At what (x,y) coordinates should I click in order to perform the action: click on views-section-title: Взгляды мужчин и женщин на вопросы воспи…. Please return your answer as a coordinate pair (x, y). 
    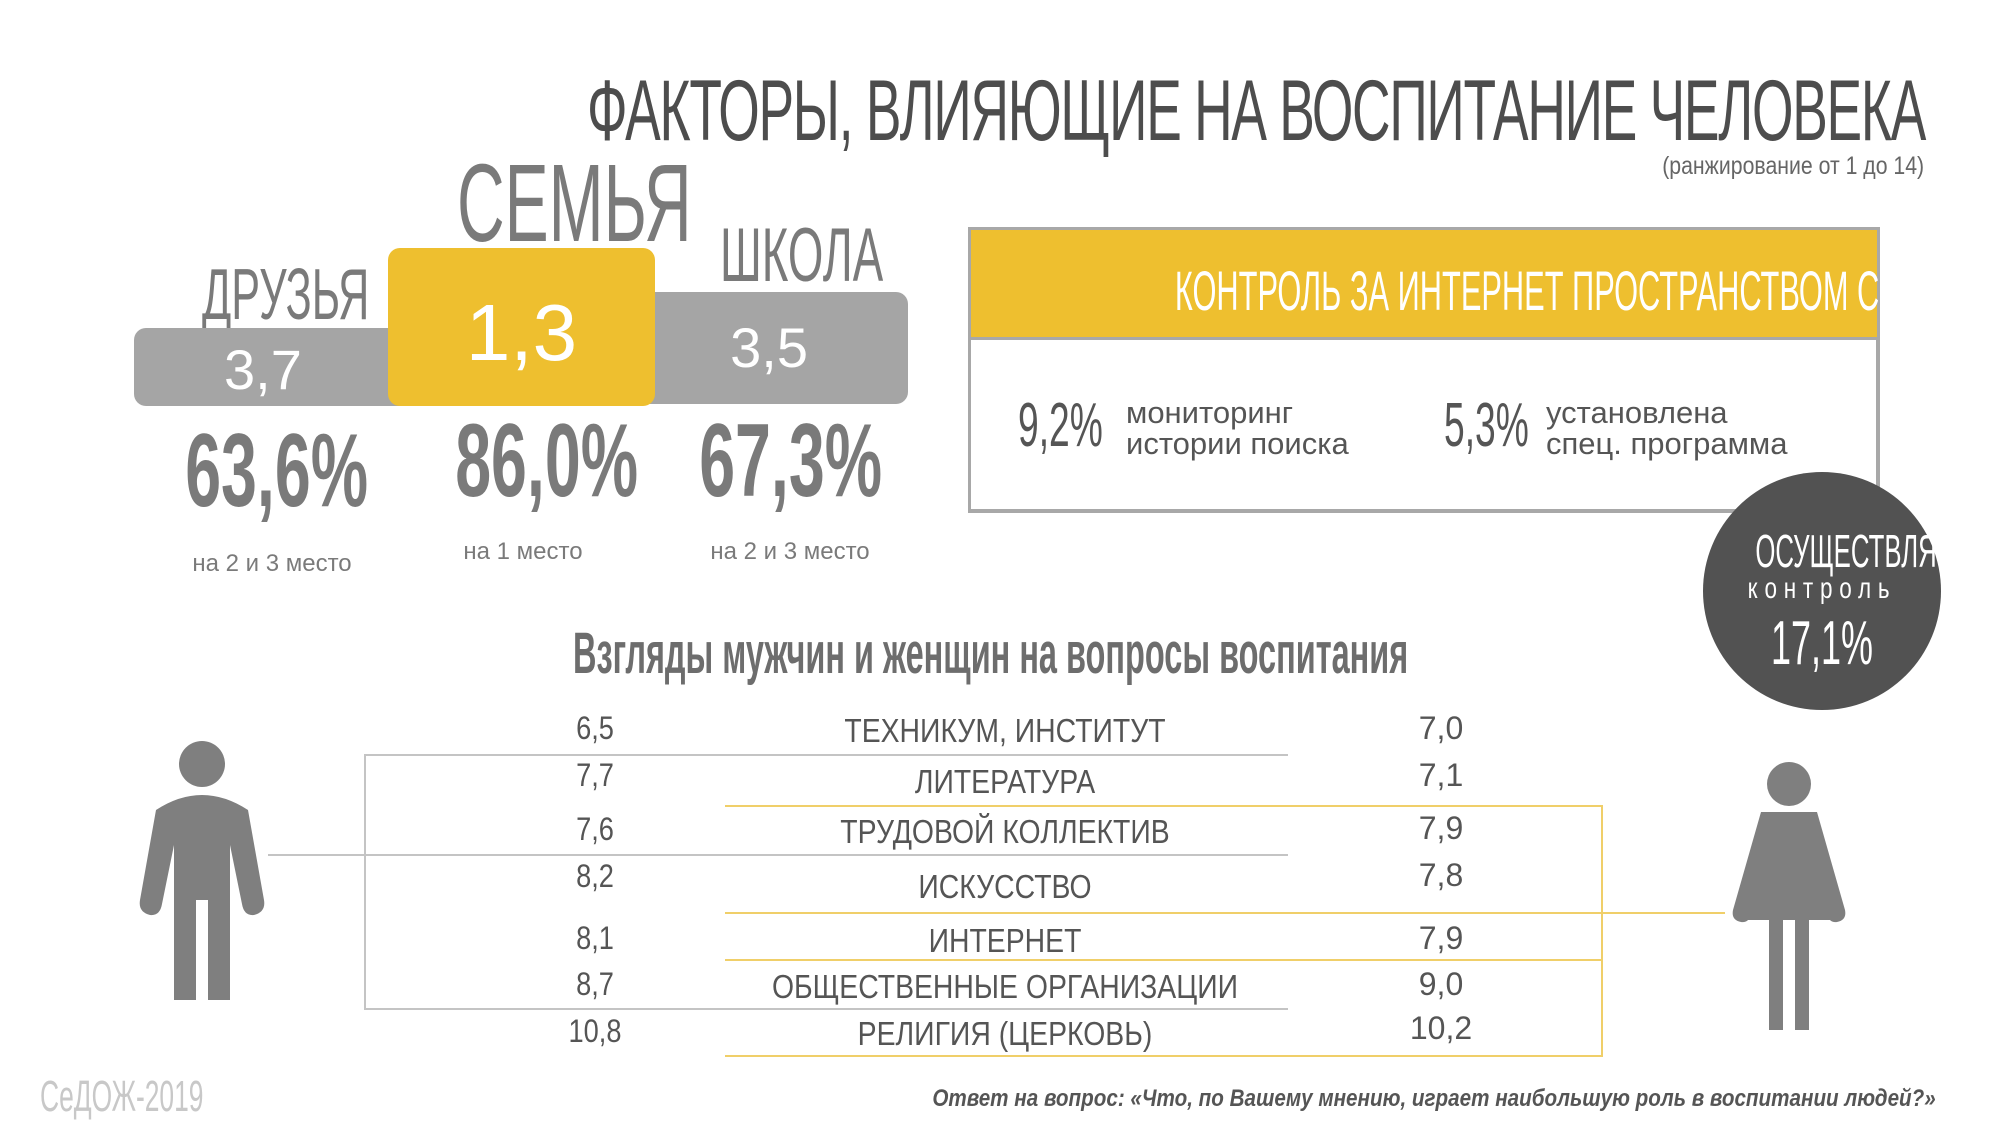
    Looking at the image, I should click on (991, 653).